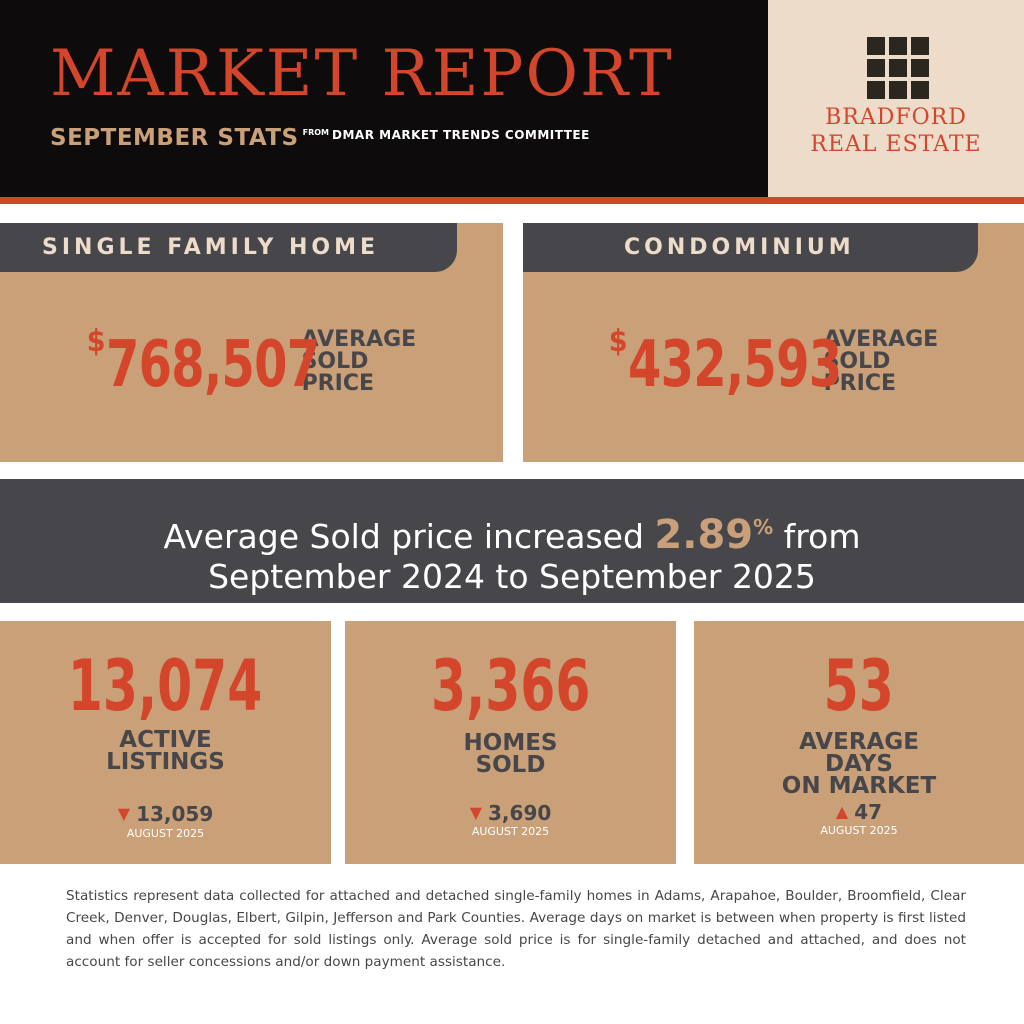 Image resolution: width=1024 pixels, height=1024 pixels. I want to click on single-family-price: 768,507, so click(212, 365).